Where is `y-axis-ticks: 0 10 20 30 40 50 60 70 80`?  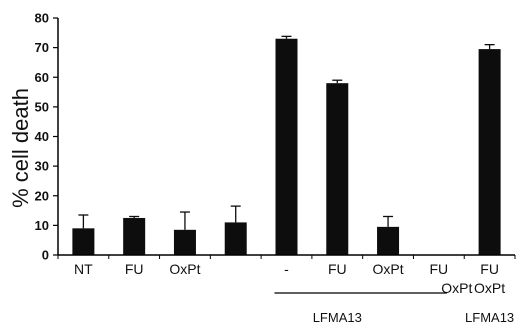
y-axis-ticks: 0 10 20 30 40 50 60 70 80 is located at coordinates (46, 137).